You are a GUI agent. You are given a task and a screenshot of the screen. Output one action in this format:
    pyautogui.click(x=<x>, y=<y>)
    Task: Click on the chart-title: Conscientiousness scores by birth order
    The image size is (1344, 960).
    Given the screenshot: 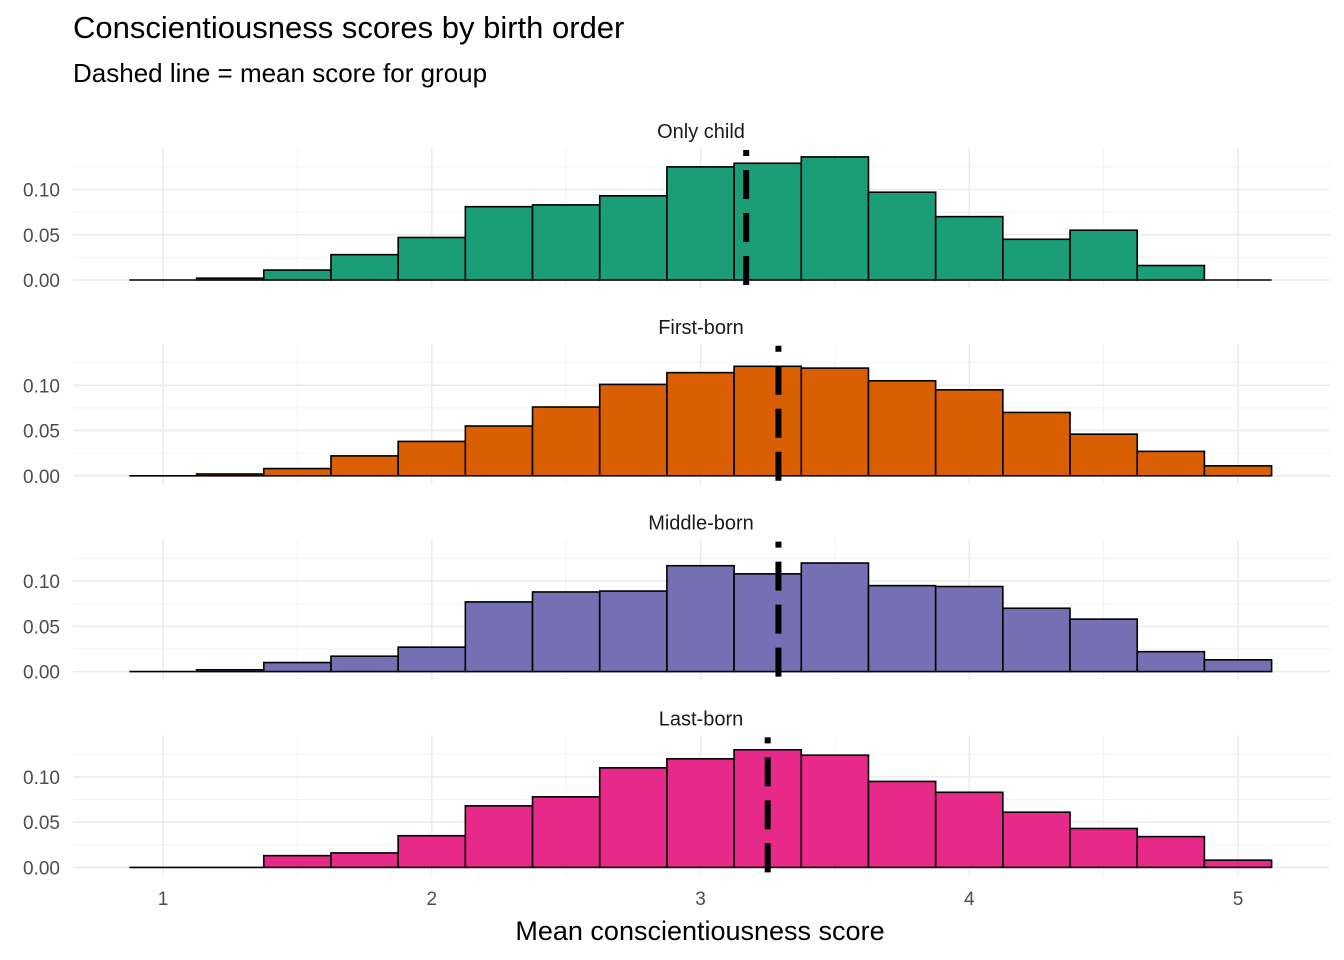 What is the action you would take?
    pyautogui.click(x=349, y=27)
    